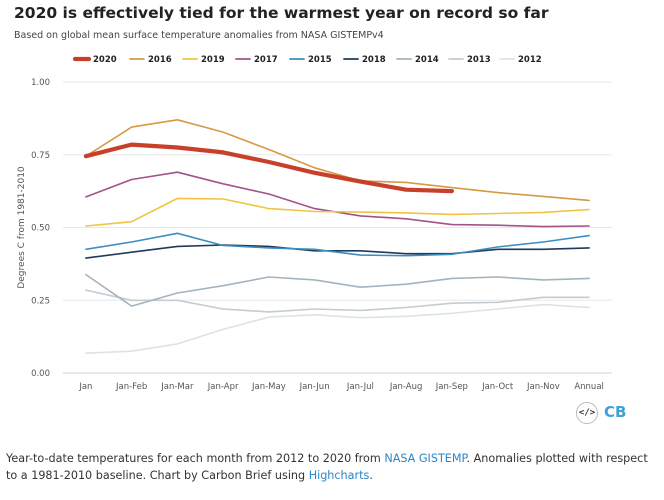 The width and height of the screenshot is (664, 500). Describe the element at coordinates (497, 387) in the screenshot. I see `x-tick-label: Jan-Oct` at that location.